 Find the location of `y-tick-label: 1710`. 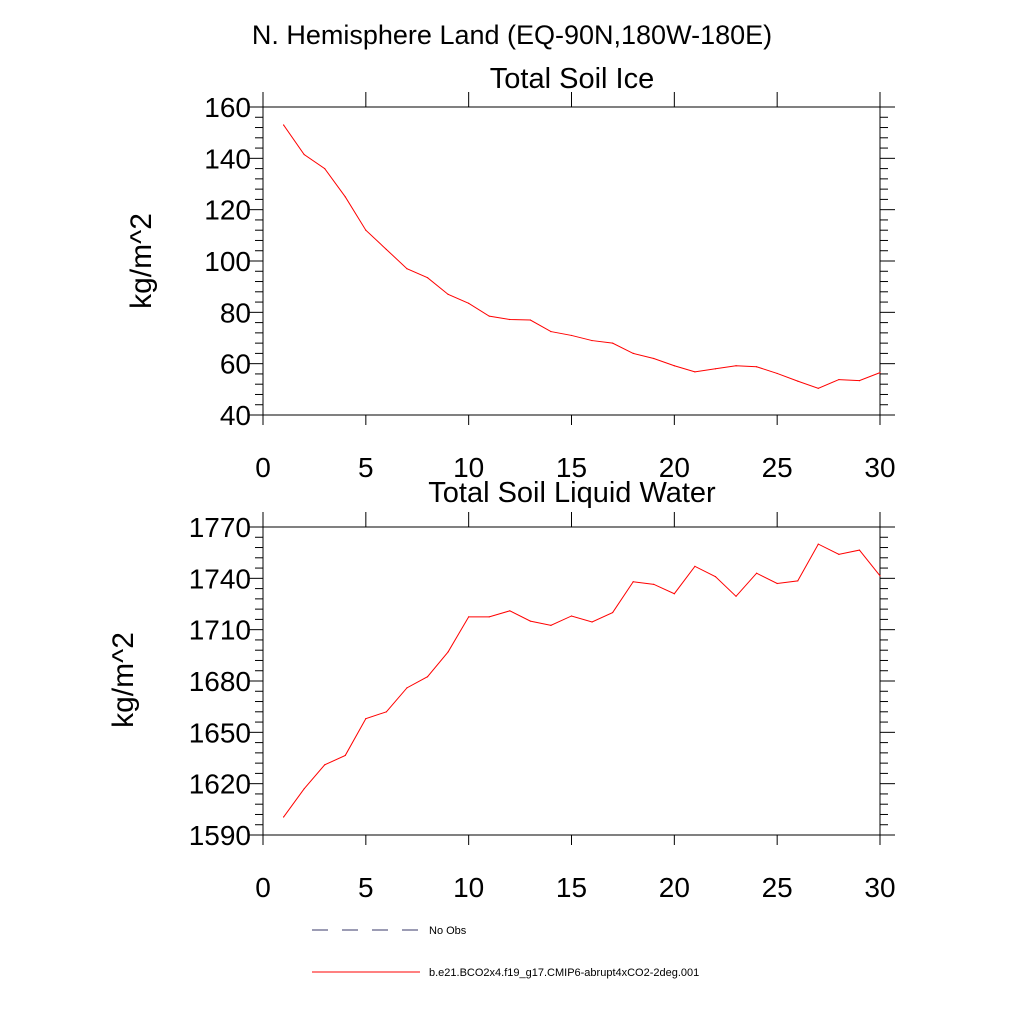

y-tick-label: 1710 is located at coordinates (220, 630).